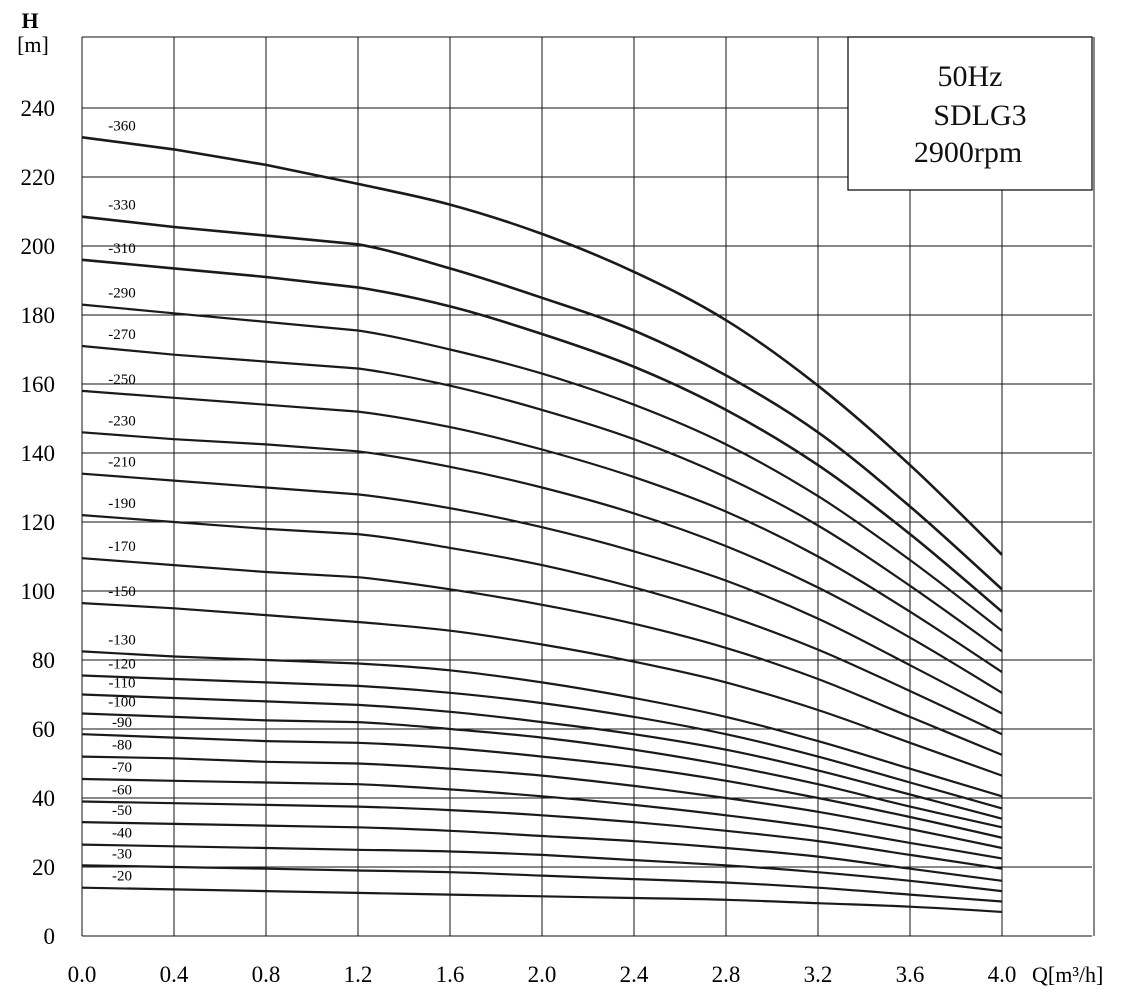  Describe the element at coordinates (122, 834) in the screenshot. I see `curve-label: -40` at that location.